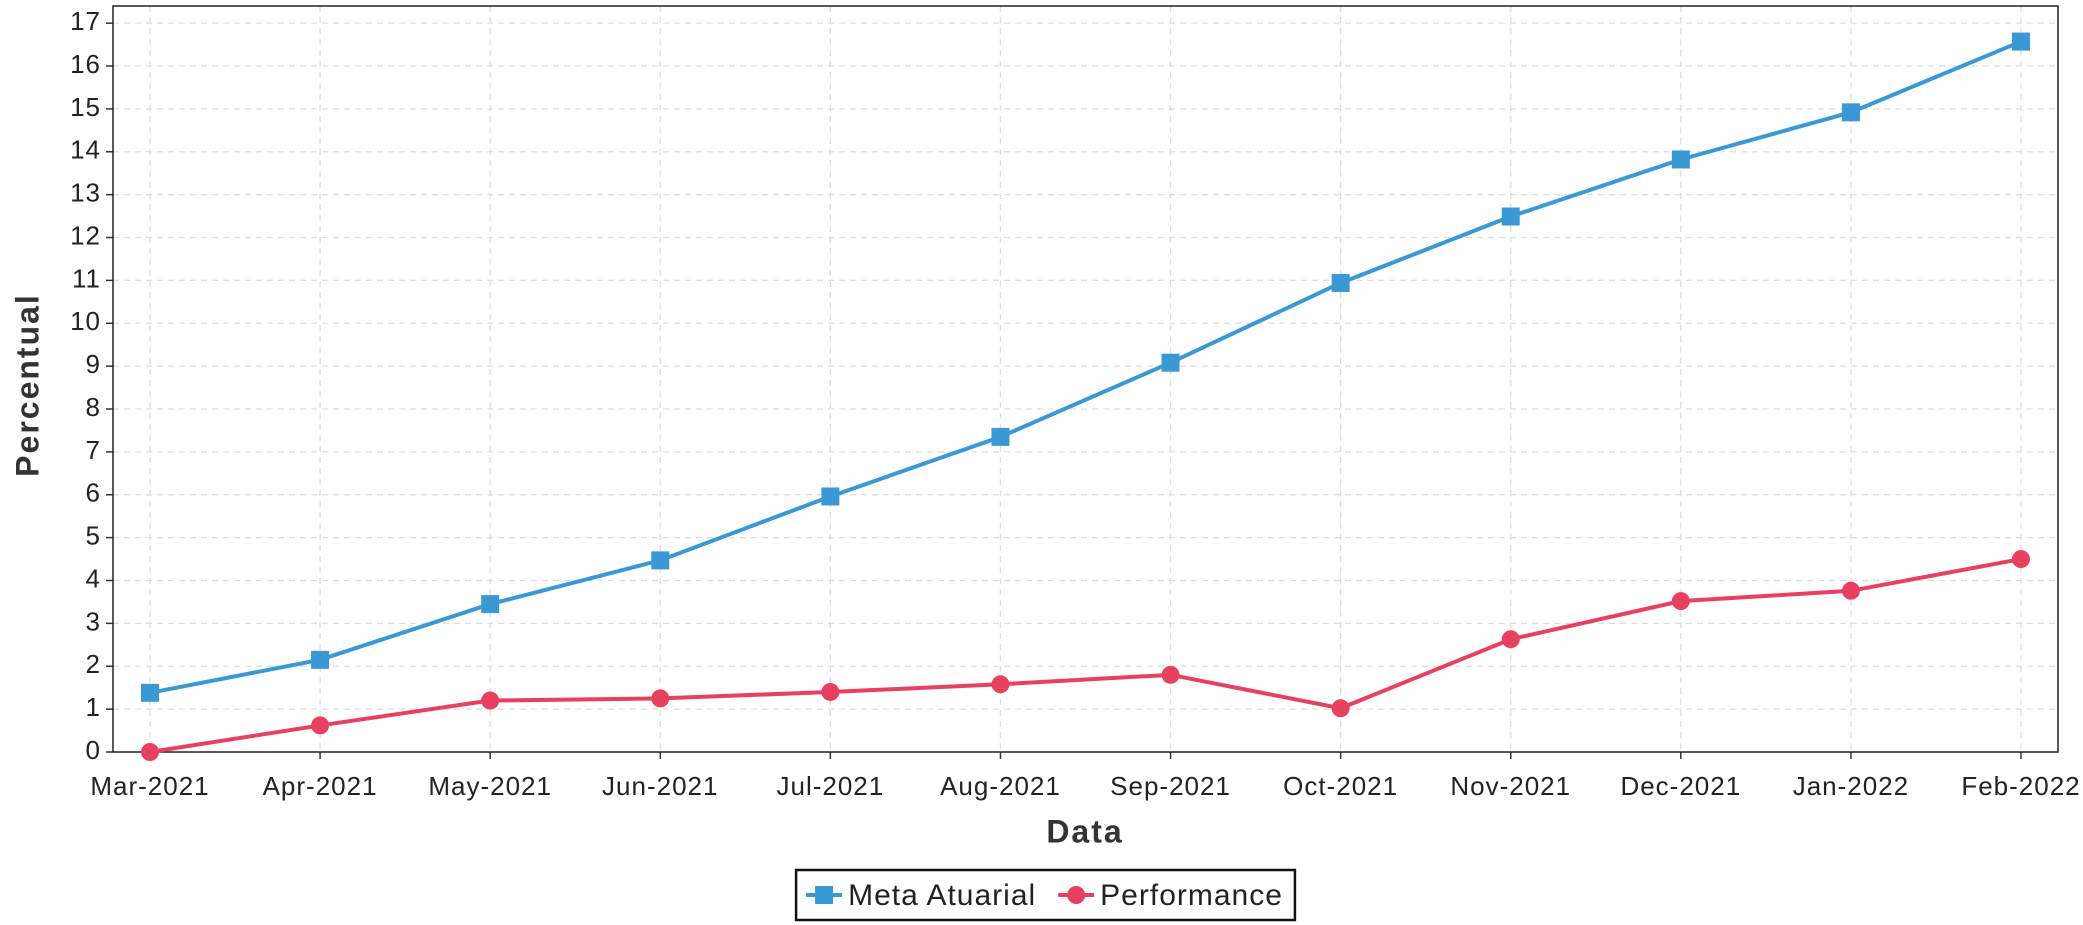 This screenshot has height=925, width=2083. Describe the element at coordinates (2020, 786) in the screenshot. I see `x-tick-label: Feb-2022` at that location.